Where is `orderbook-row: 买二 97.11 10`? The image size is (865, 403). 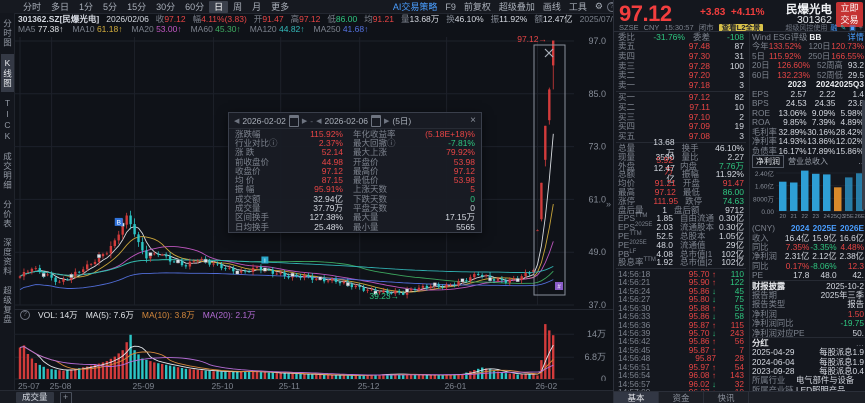
orderbook-row: 买二 97.11 10 is located at coordinates (681, 107).